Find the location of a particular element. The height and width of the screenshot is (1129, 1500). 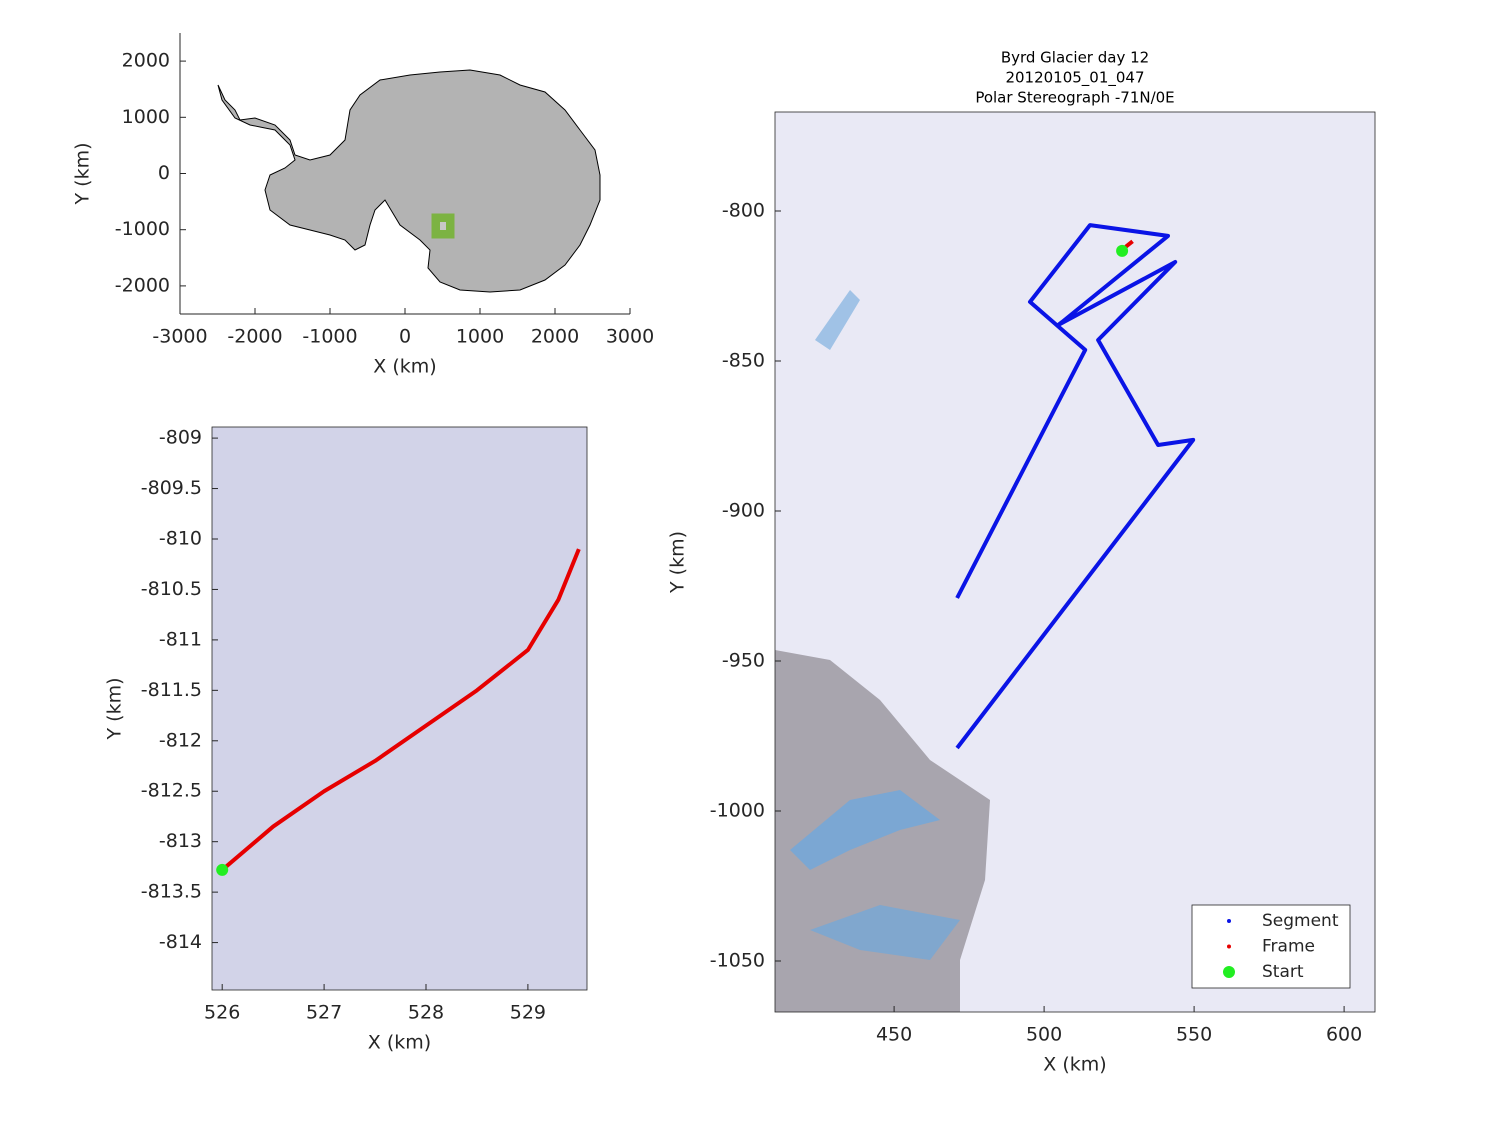

y-tick-label: -810 is located at coordinates (180, 538).